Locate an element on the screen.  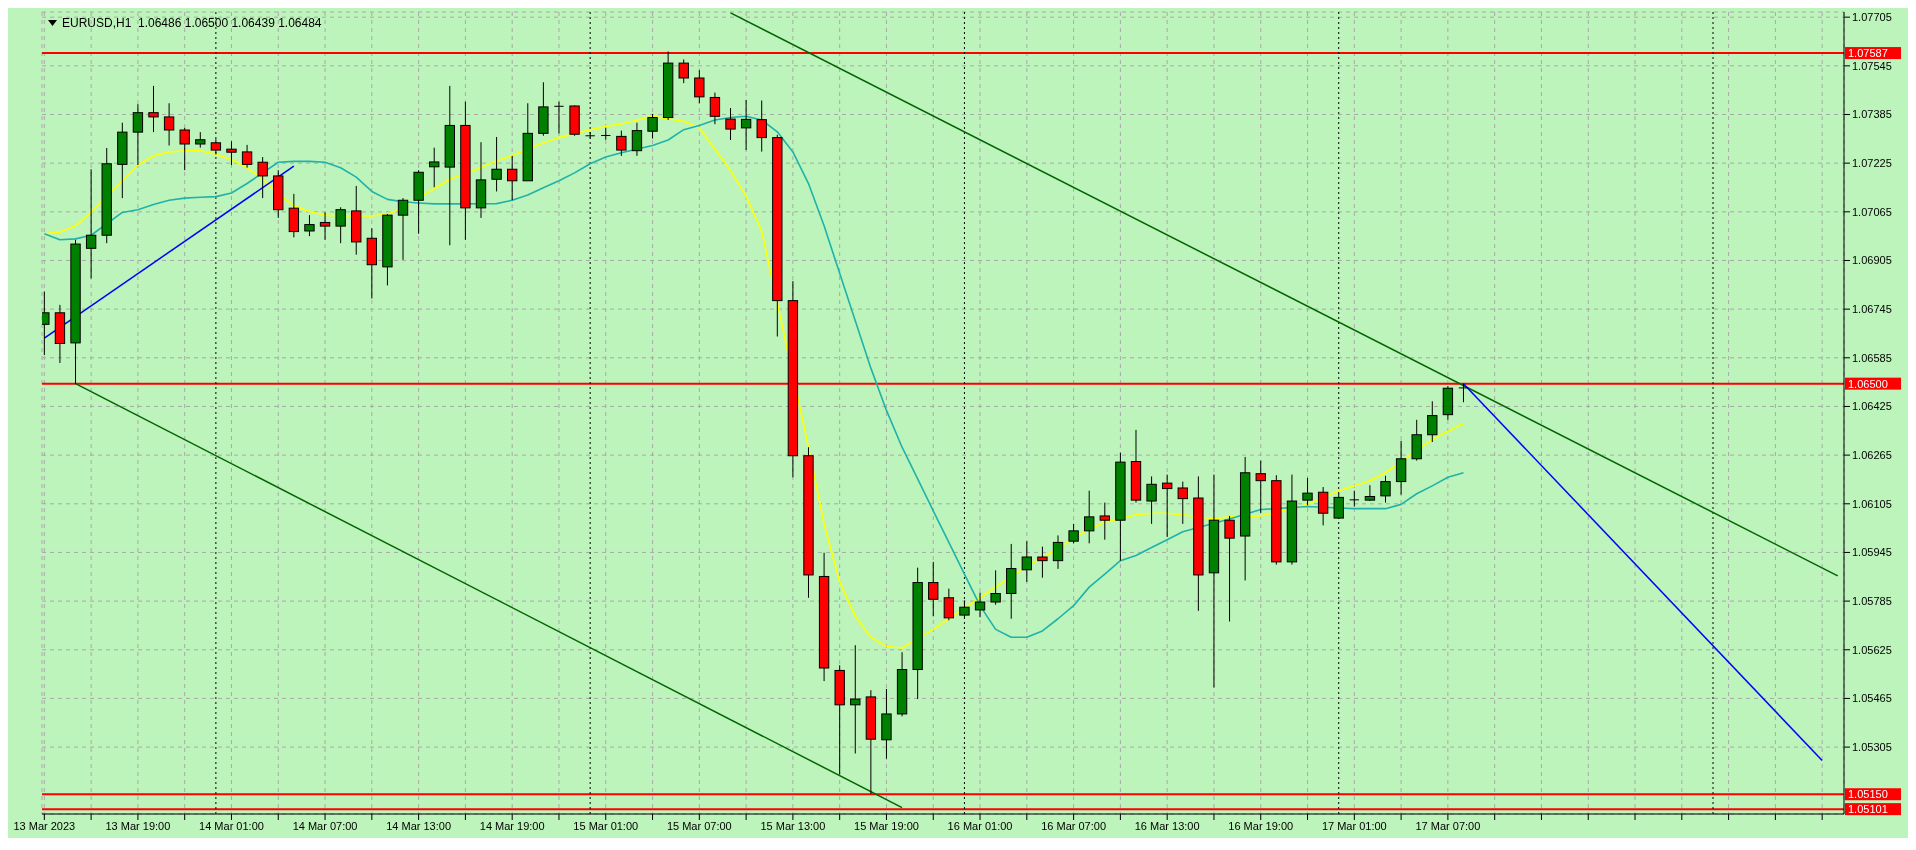
x-tick-label: 14 Mar 19:00 is located at coordinates (512, 825).